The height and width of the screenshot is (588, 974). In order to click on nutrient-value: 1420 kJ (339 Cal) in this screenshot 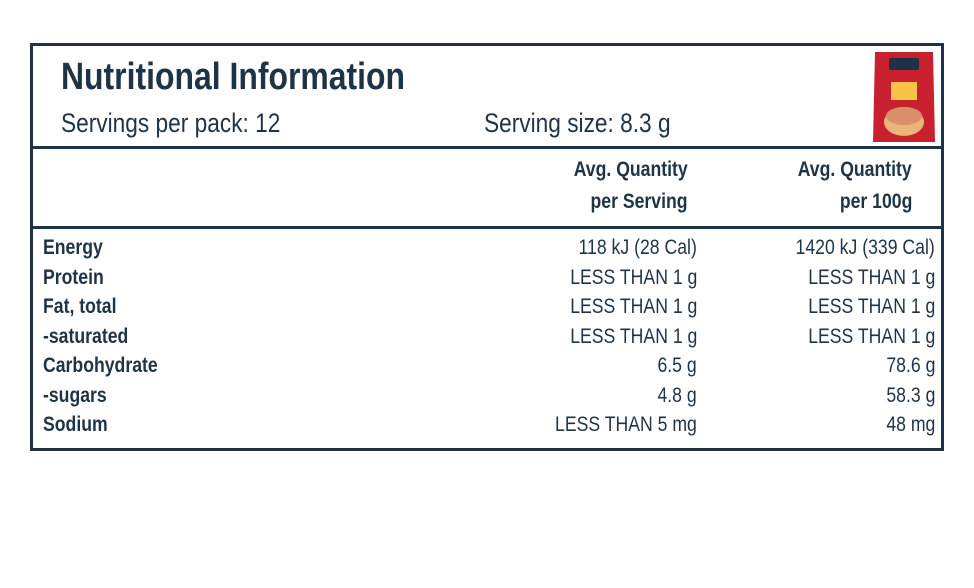, I will do `click(865, 247)`.